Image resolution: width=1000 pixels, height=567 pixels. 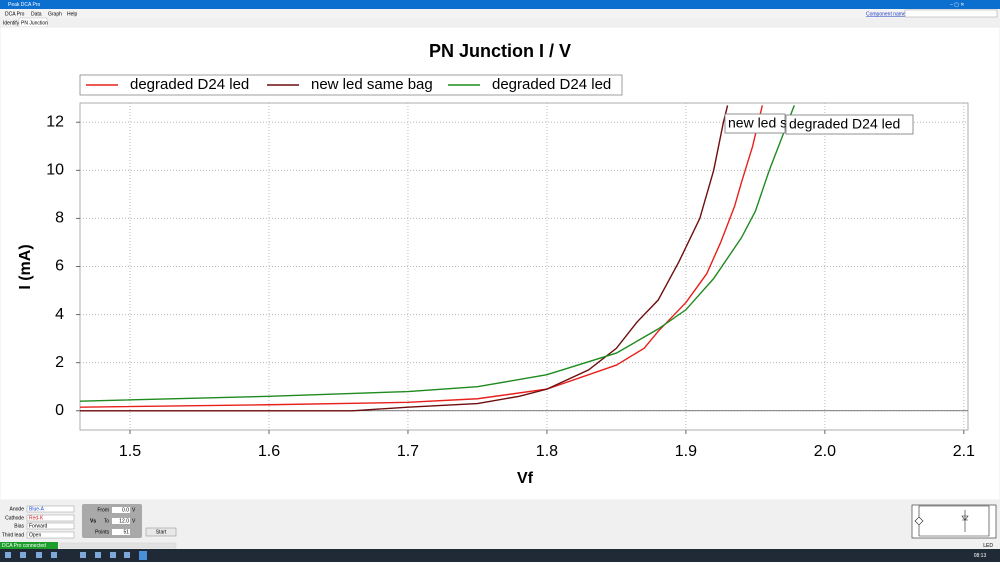 I want to click on status-right: LED, so click(x=988, y=546).